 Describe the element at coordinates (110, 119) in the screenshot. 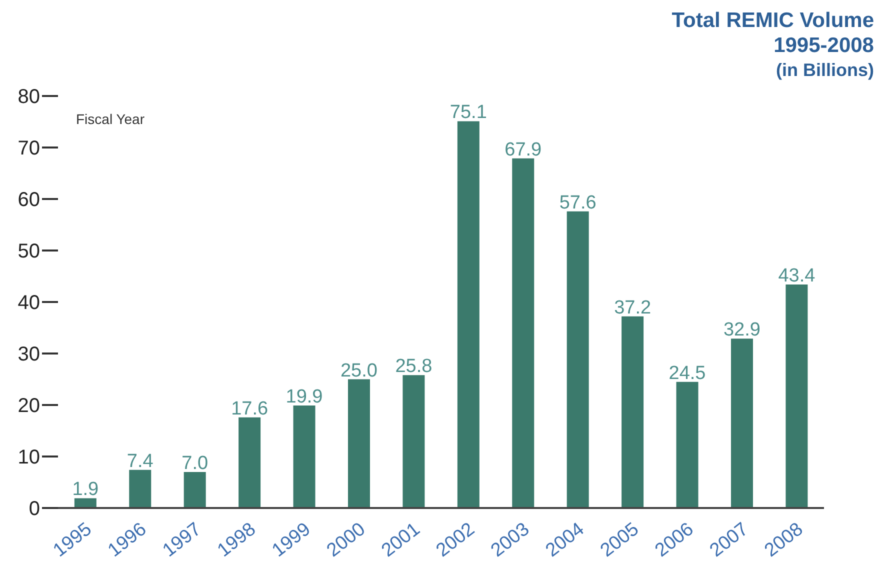

I see `annotation: Fiscal Year` at that location.